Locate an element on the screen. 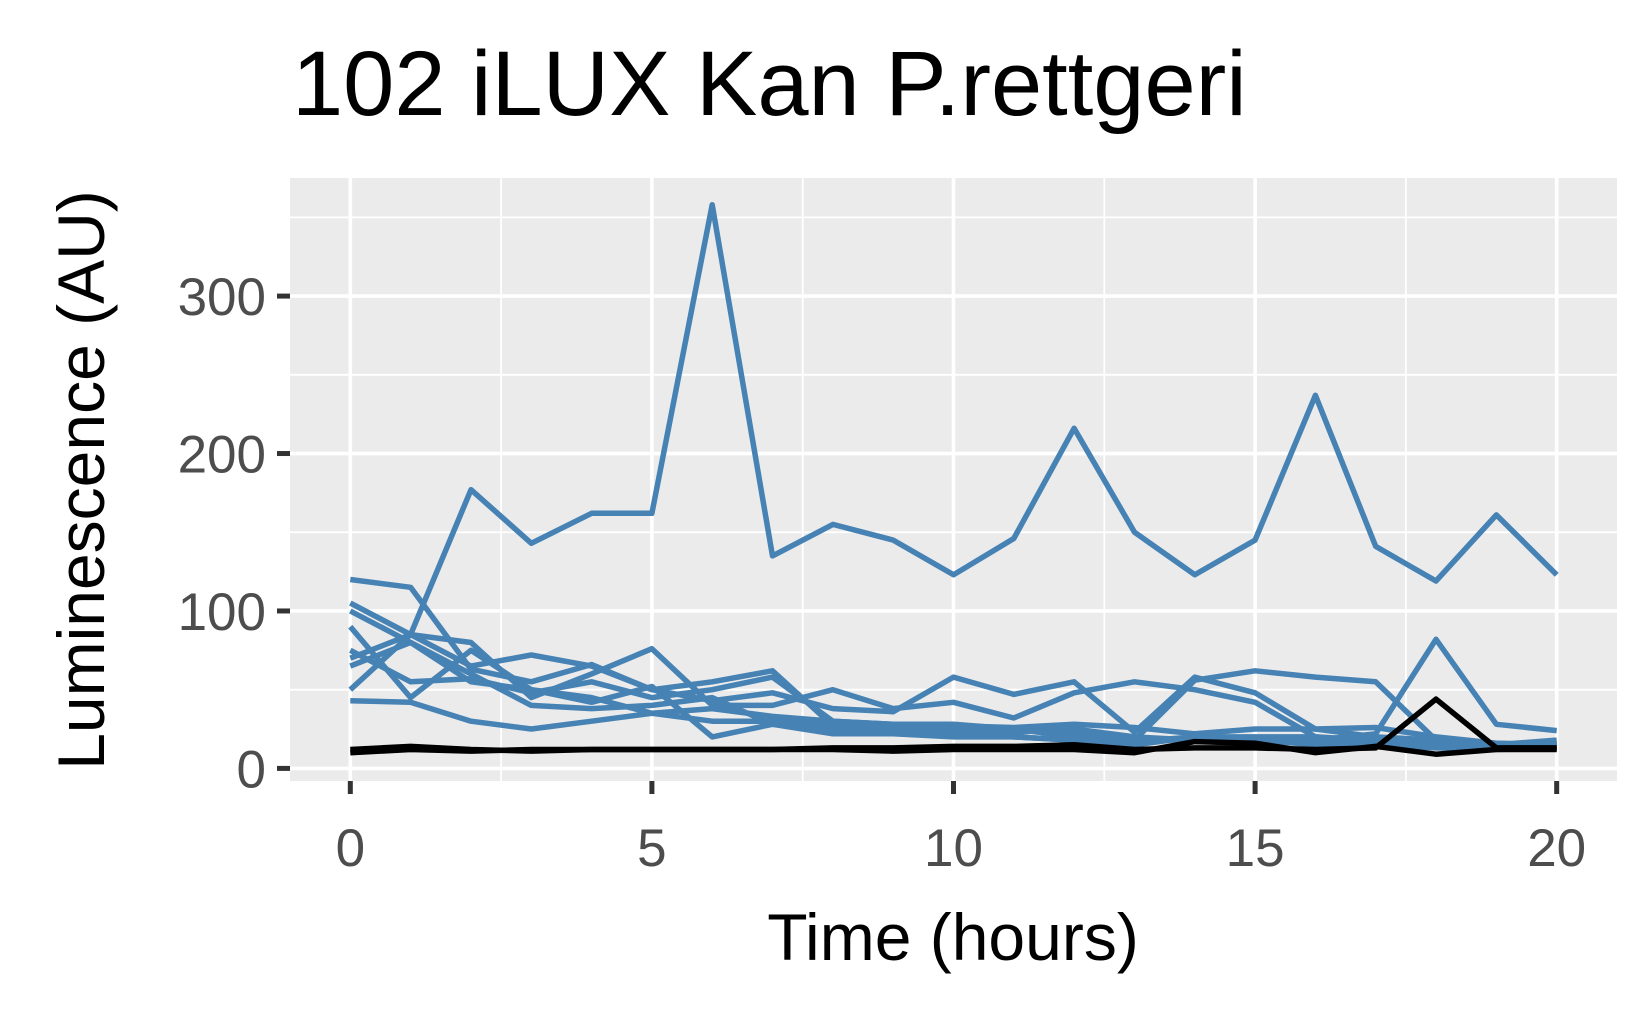  x-tick-label: 5 is located at coordinates (651, 848).